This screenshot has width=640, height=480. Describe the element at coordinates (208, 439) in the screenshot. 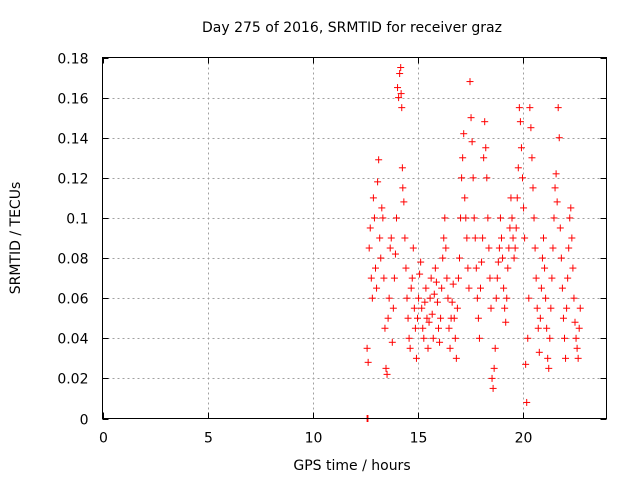

I see `x-tick-label: 5` at that location.